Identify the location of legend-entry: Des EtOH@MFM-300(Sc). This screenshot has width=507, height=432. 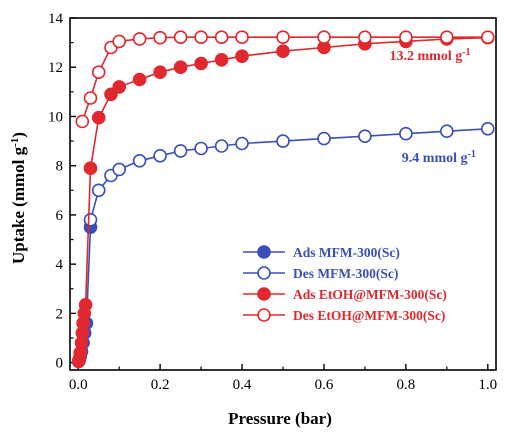
(344, 315).